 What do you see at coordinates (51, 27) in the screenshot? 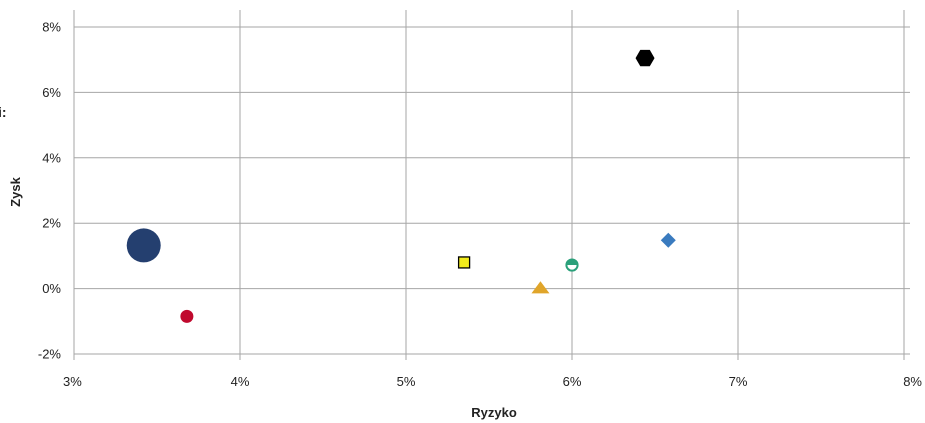
I see `y-tick-label: 8%` at bounding box center [51, 27].